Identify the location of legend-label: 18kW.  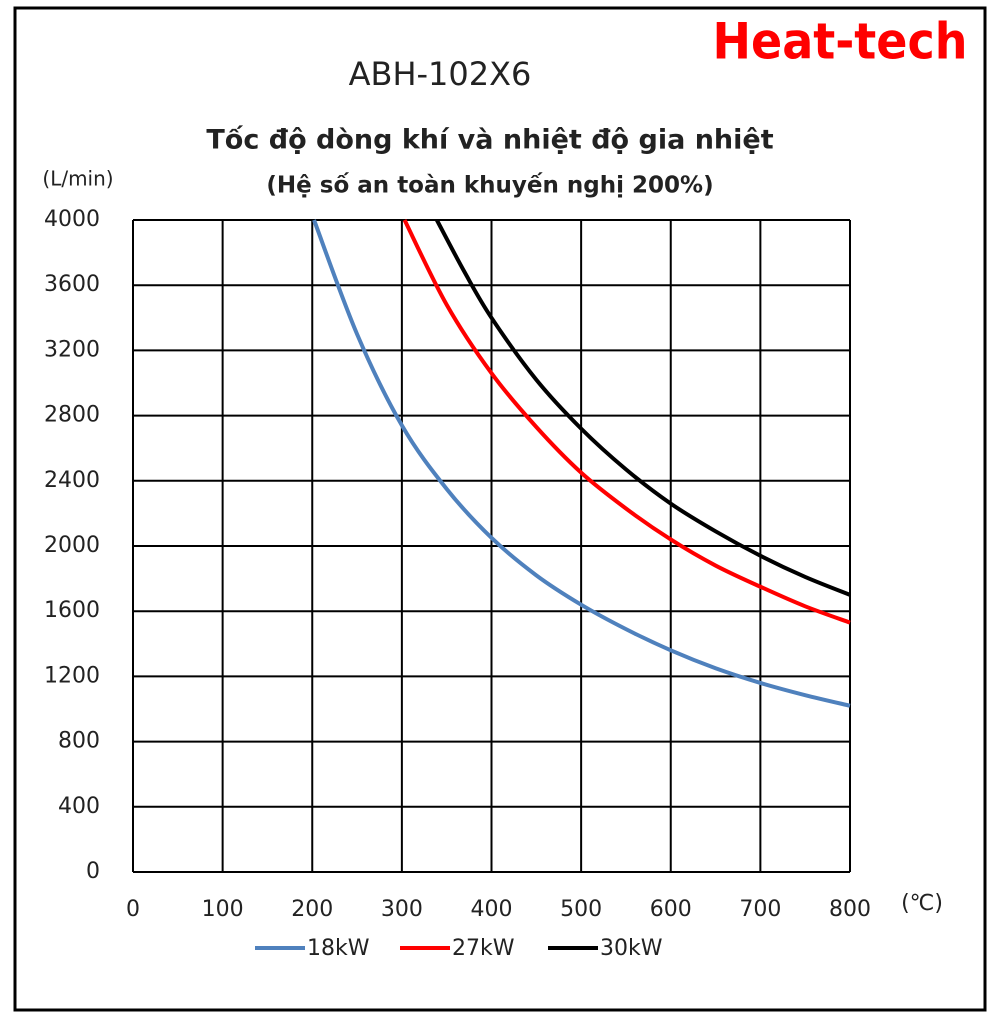
(338, 948).